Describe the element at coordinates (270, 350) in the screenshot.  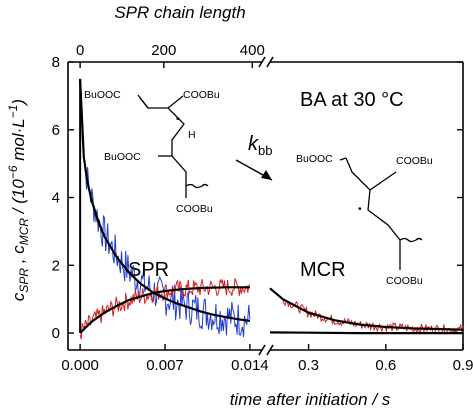
I see `axis-break-bottom-b` at that location.